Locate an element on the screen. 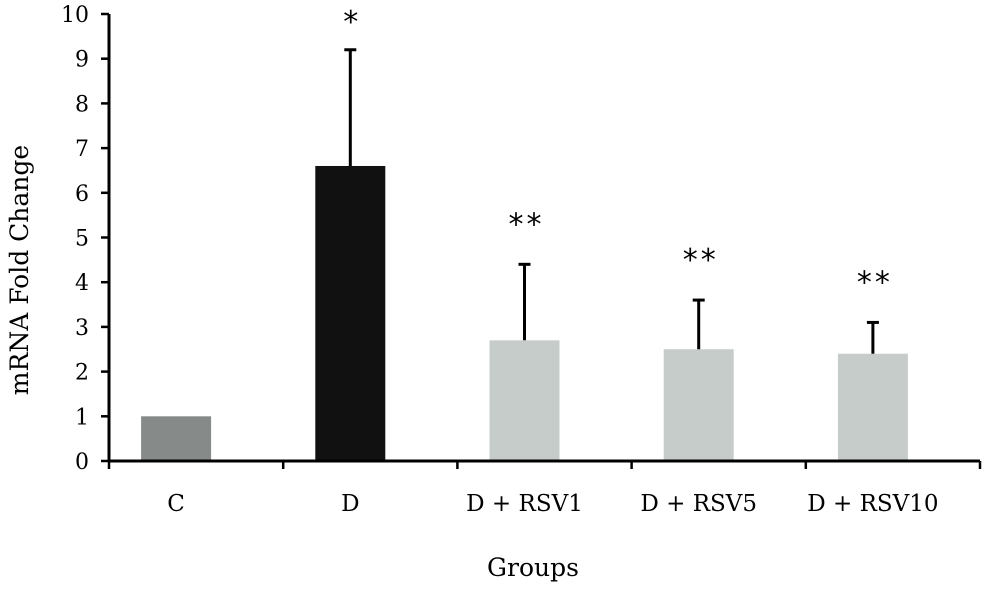  x-tick-label: D is located at coordinates (350, 504).